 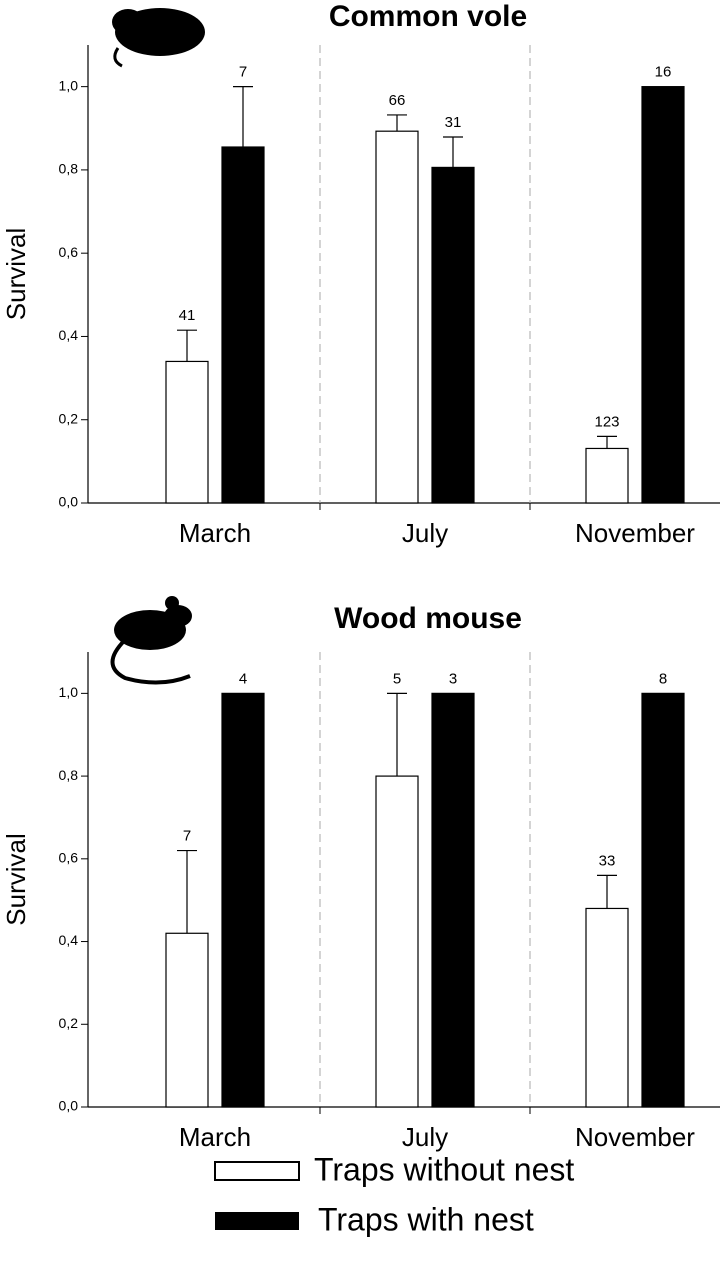 What do you see at coordinates (151, 640) in the screenshot?
I see `mouse-icon` at bounding box center [151, 640].